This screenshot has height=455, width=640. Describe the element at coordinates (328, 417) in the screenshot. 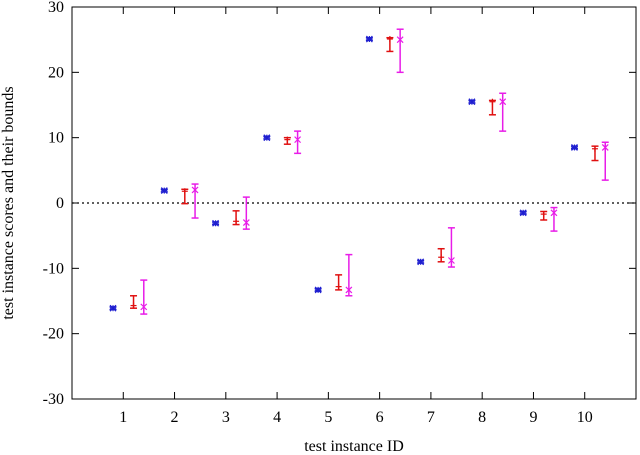

I see `x-tick-label: 5` at that location.